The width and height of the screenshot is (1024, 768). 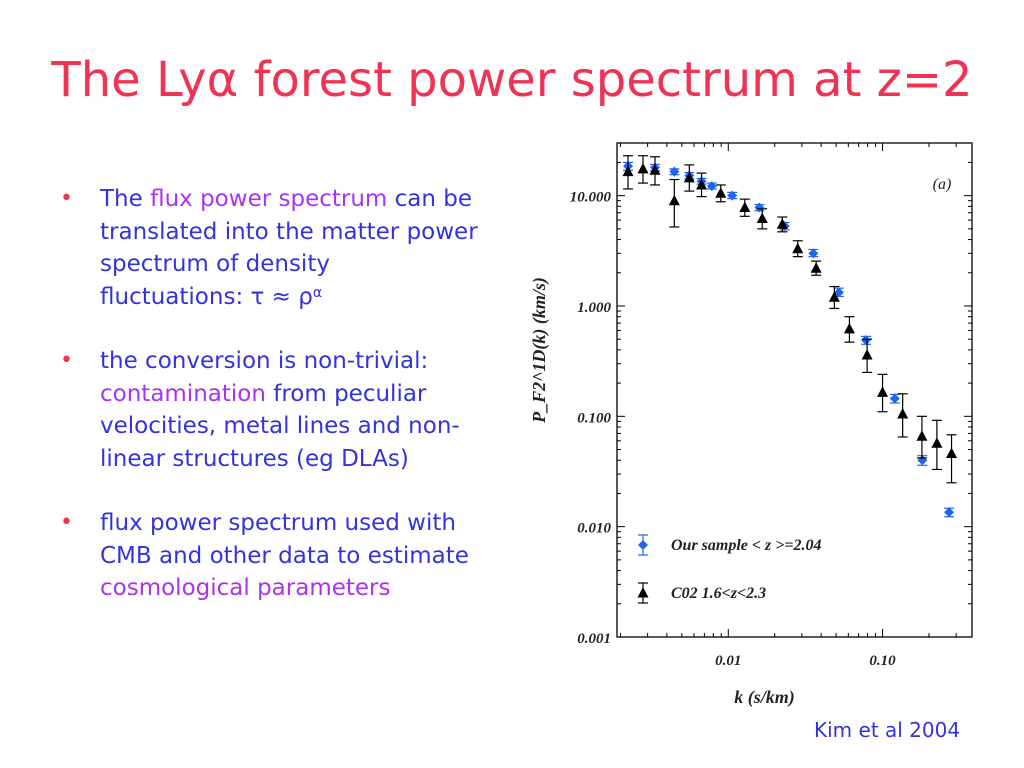 What do you see at coordinates (643, 592) in the screenshot?
I see `legend-triangle-icon` at bounding box center [643, 592].